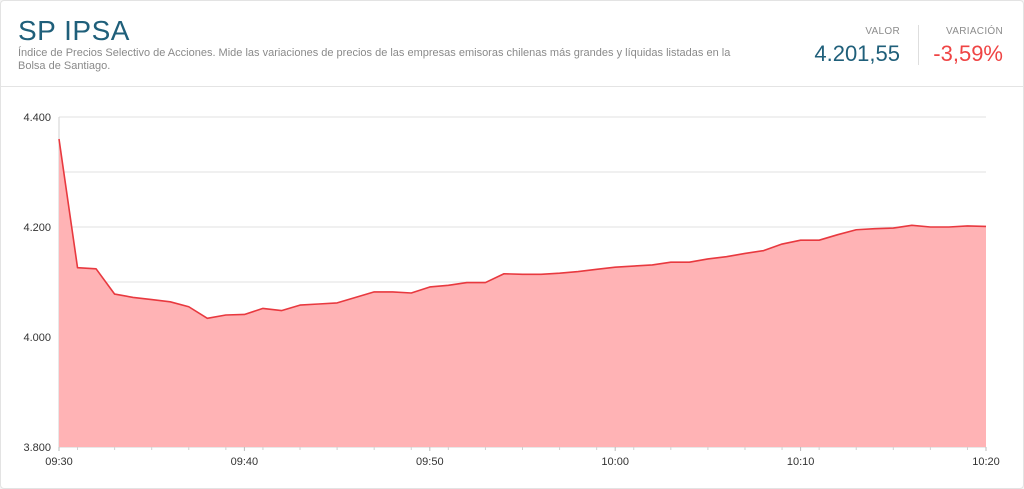  What do you see at coordinates (801, 462) in the screenshot?
I see `x-tick-label: 10:10` at bounding box center [801, 462].